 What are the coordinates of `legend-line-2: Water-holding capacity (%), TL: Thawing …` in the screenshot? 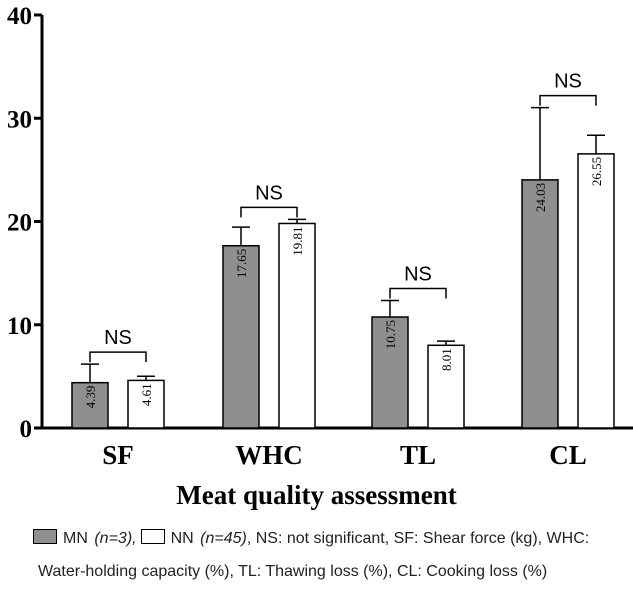 It's located at (293, 571).